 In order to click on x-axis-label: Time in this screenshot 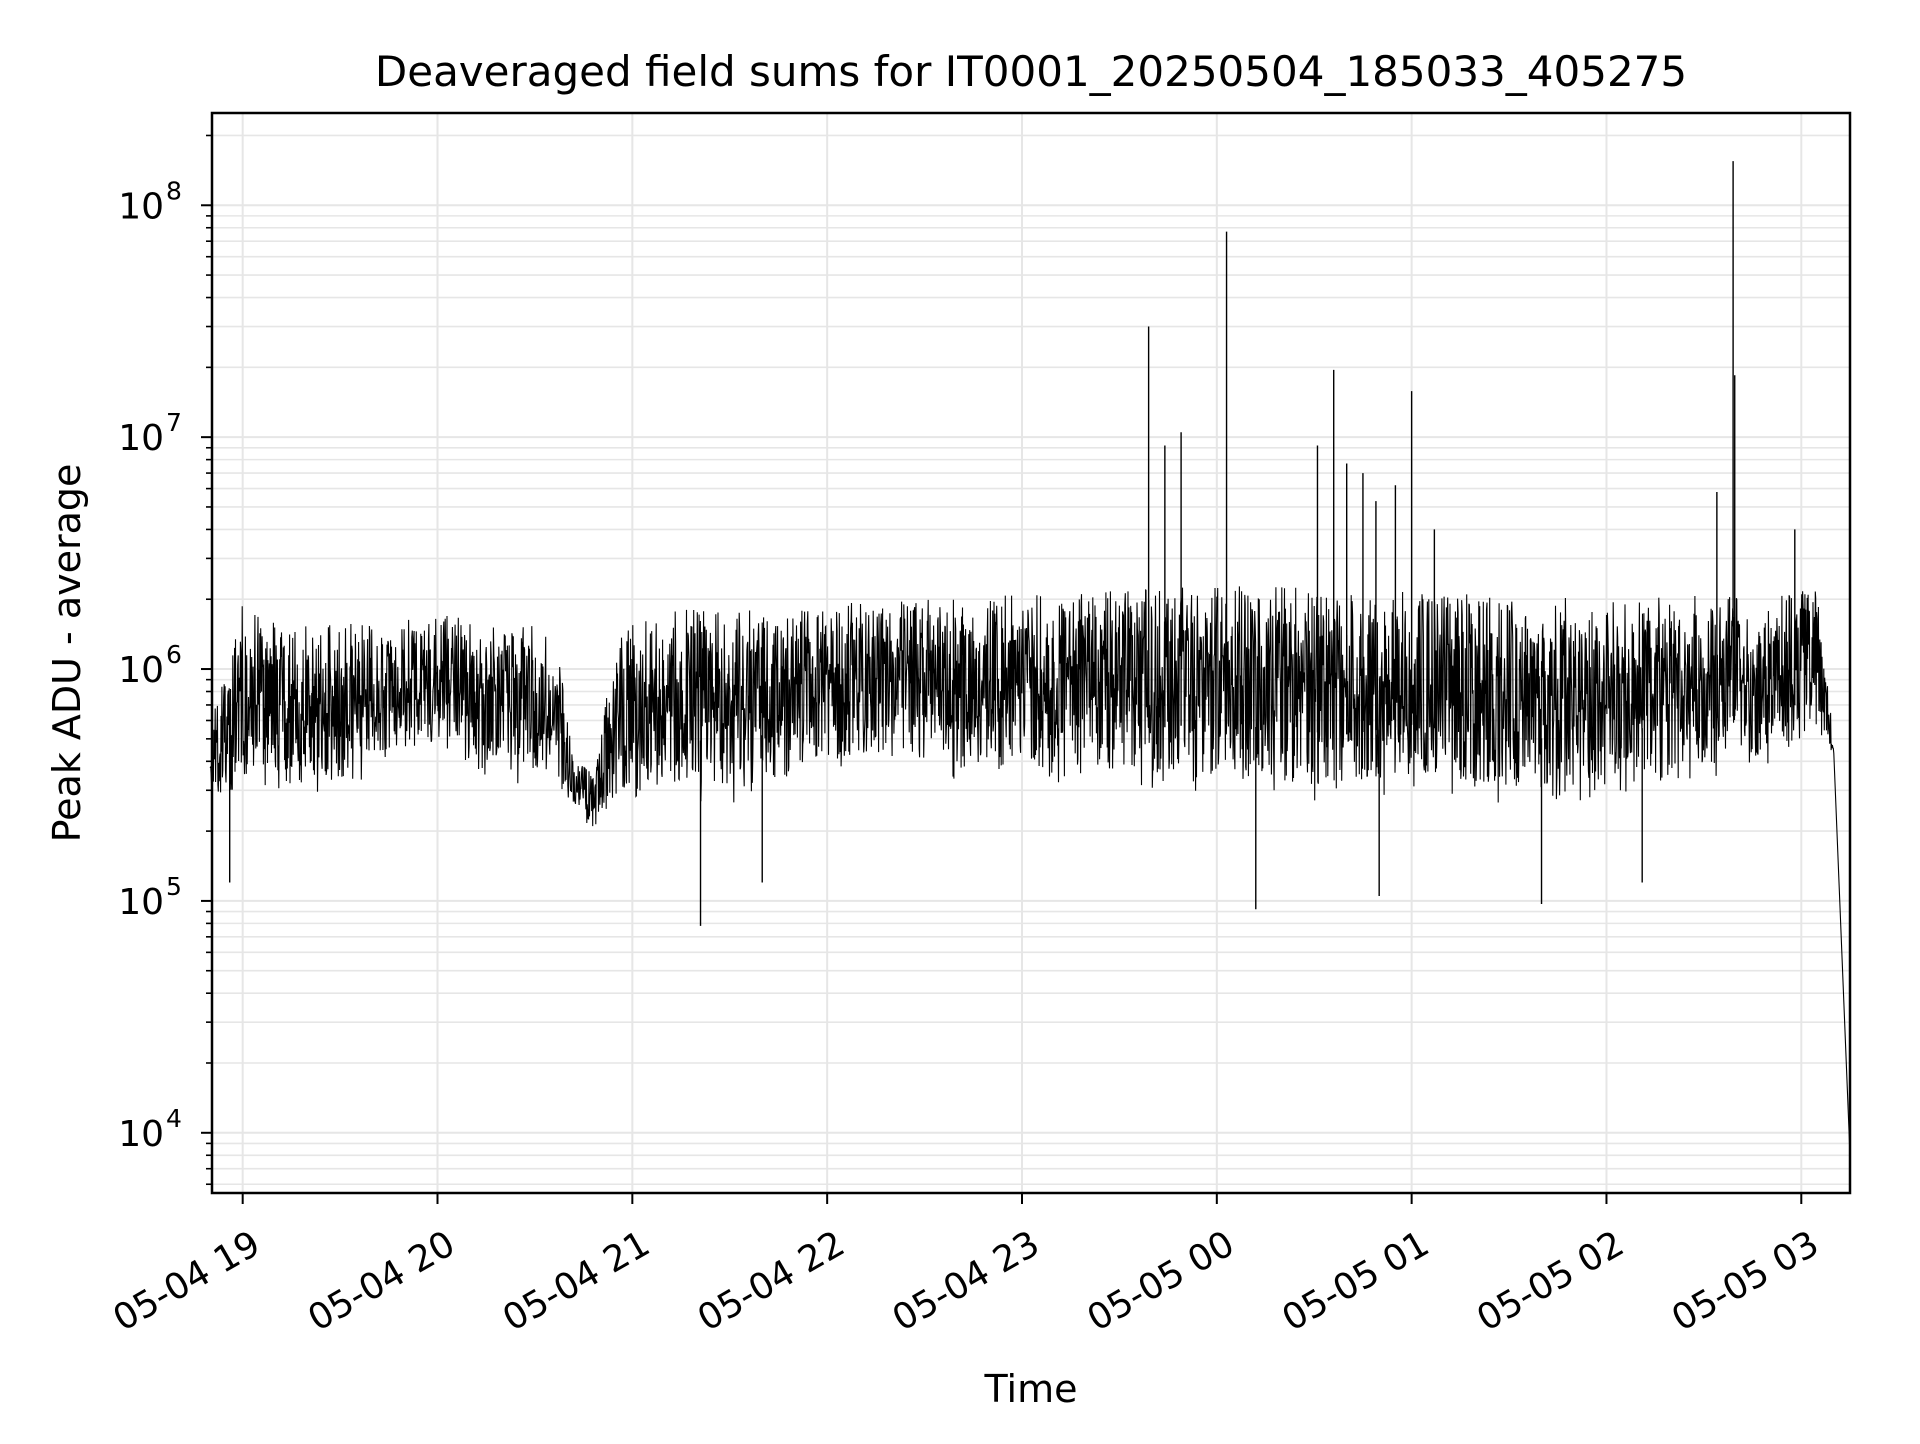, I will do `click(1031, 1389)`.